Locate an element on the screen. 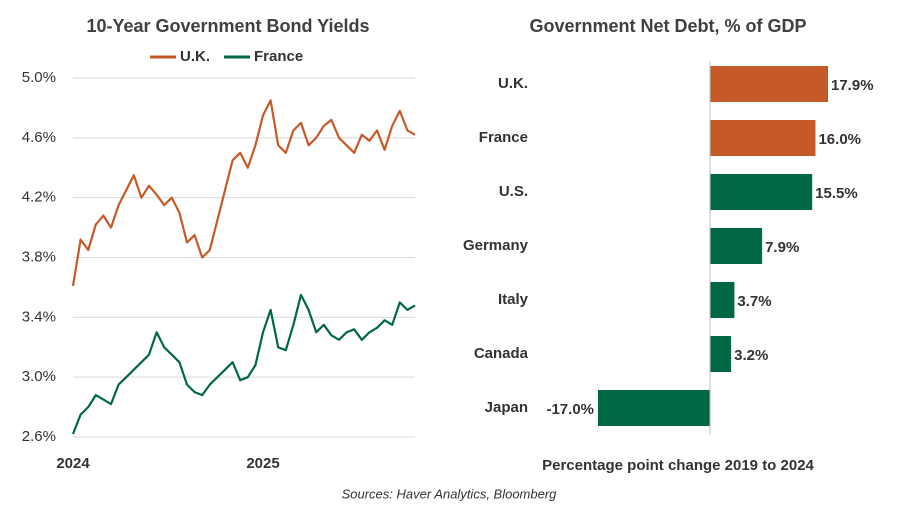 This screenshot has height=511, width=898. value-label: 3.2% is located at coordinates (751, 355).